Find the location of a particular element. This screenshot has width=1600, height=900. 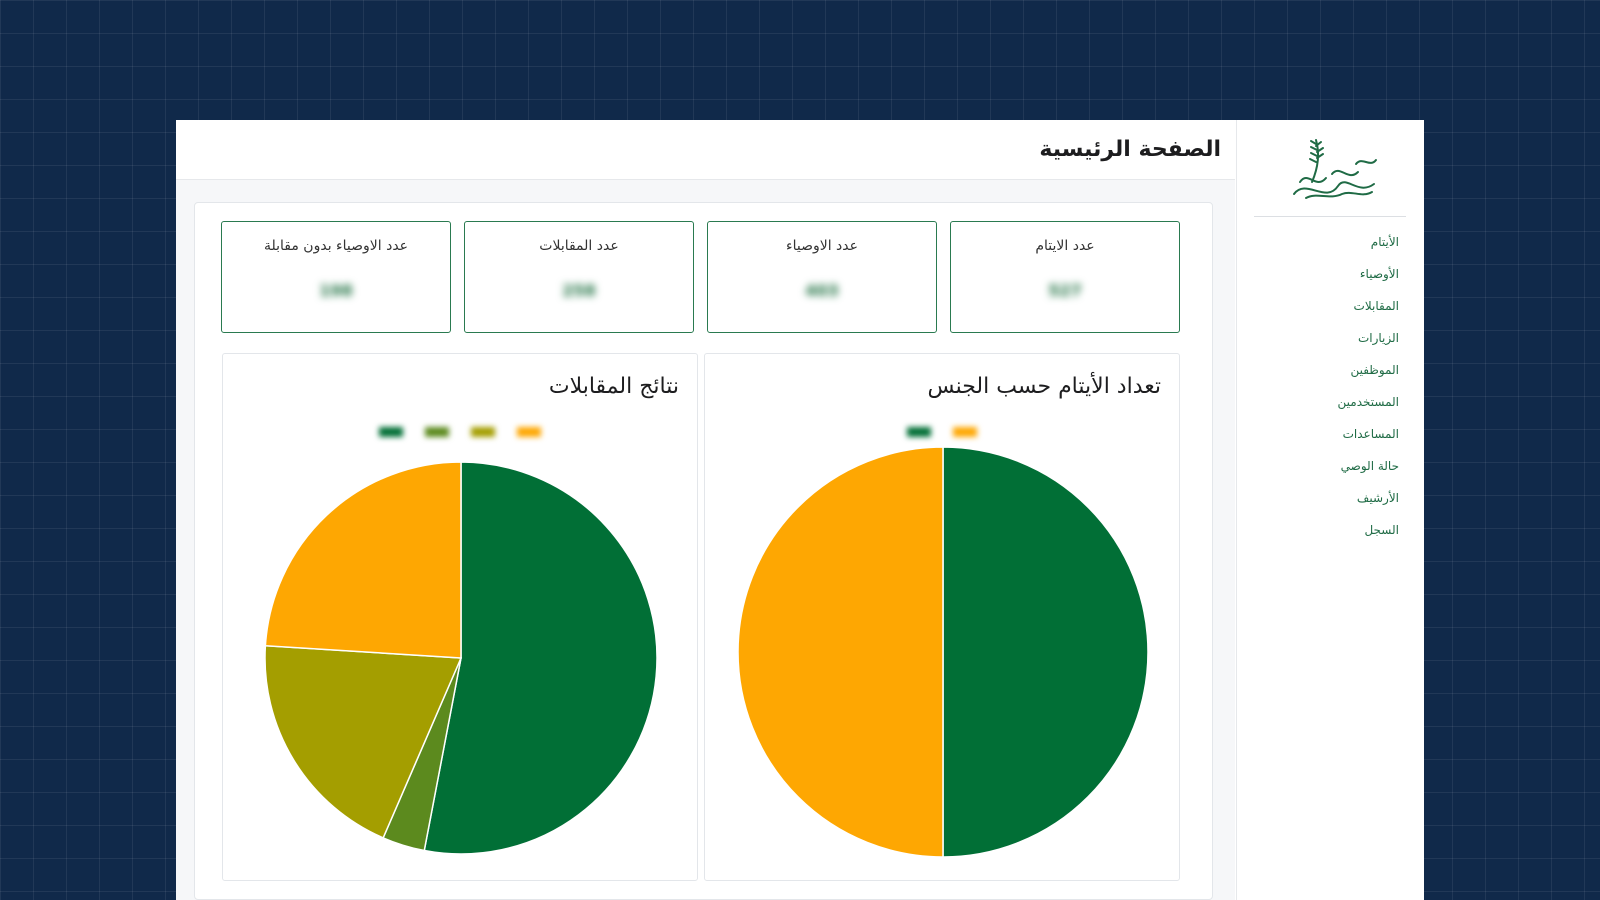

sidebar-item-employees: الموظفين is located at coordinates (1374, 370).